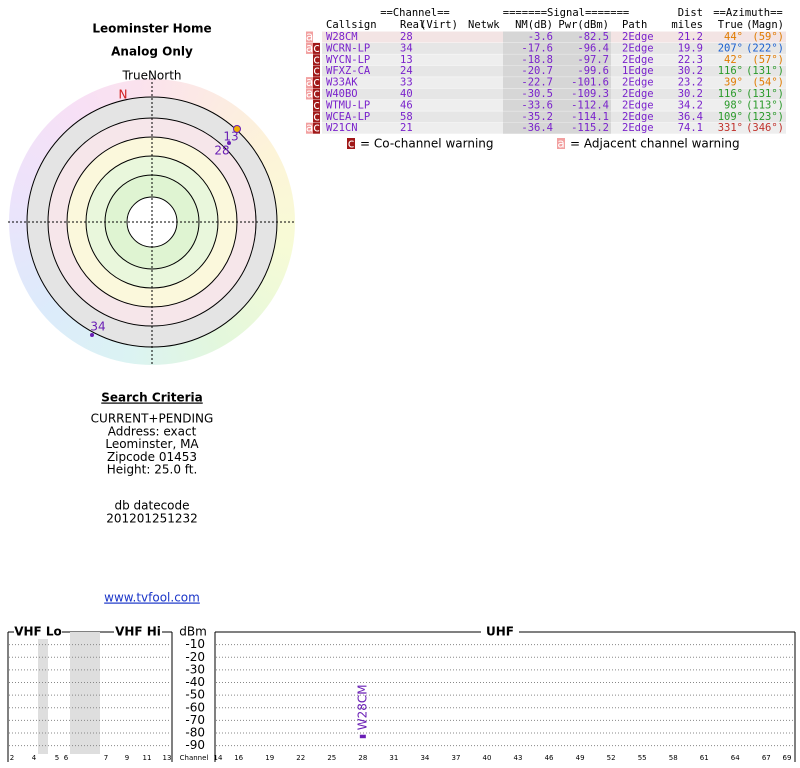 This screenshot has width=800, height=768. Describe the element at coordinates (348, 105) in the screenshot. I see `cell-callsign: WTMU-LP` at that location.